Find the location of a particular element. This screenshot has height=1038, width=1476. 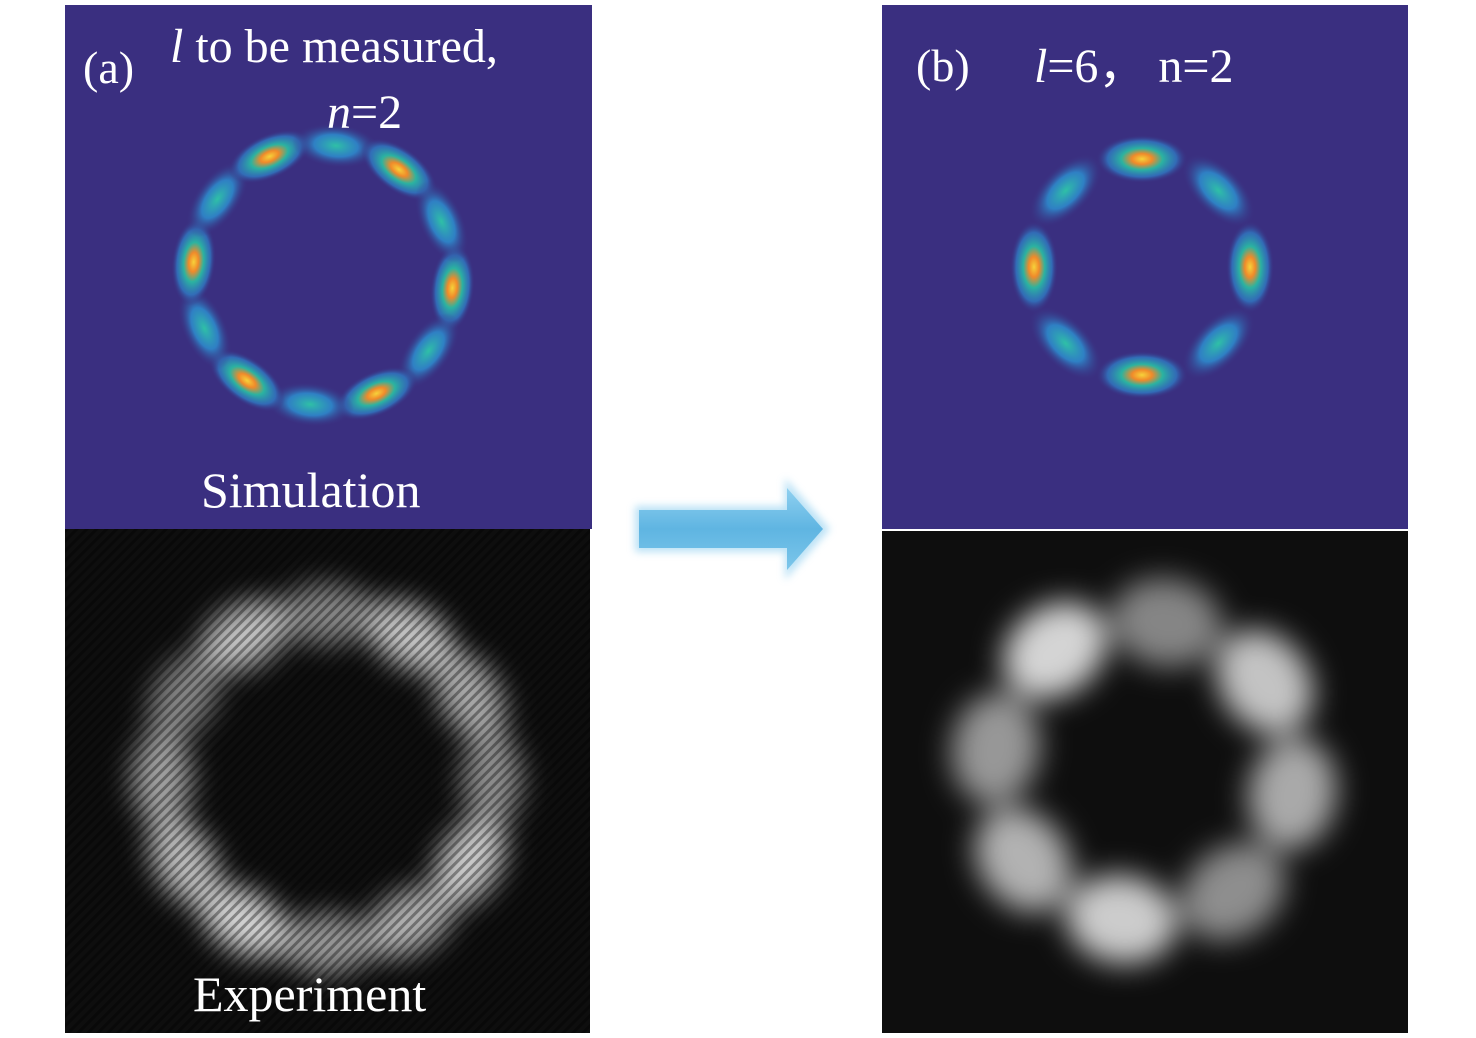

panel-a-title-line2: n=2 is located at coordinates (364, 113).